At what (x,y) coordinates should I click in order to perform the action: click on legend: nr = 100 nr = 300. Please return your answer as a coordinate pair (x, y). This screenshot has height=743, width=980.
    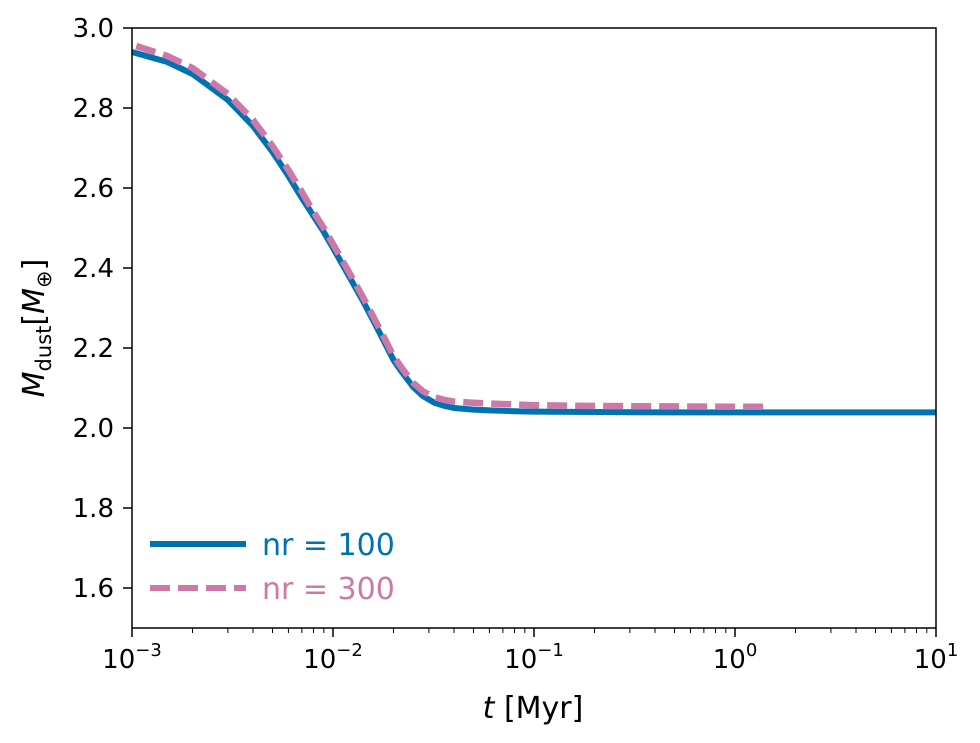
    Looking at the image, I should click on (272, 567).